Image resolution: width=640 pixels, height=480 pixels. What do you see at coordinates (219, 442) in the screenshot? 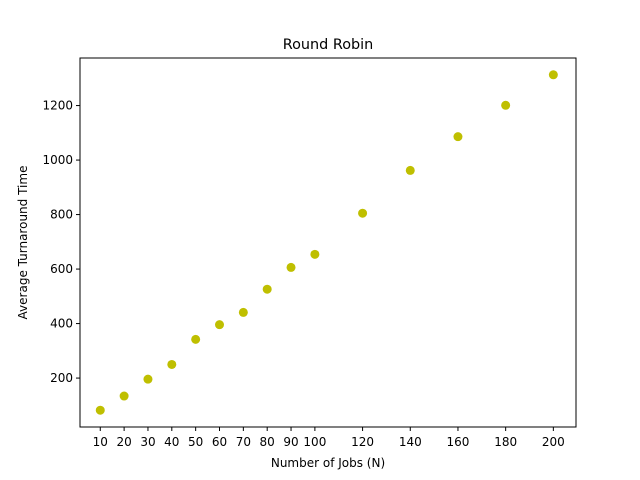
I see `x-tick-label: 60` at bounding box center [219, 442].